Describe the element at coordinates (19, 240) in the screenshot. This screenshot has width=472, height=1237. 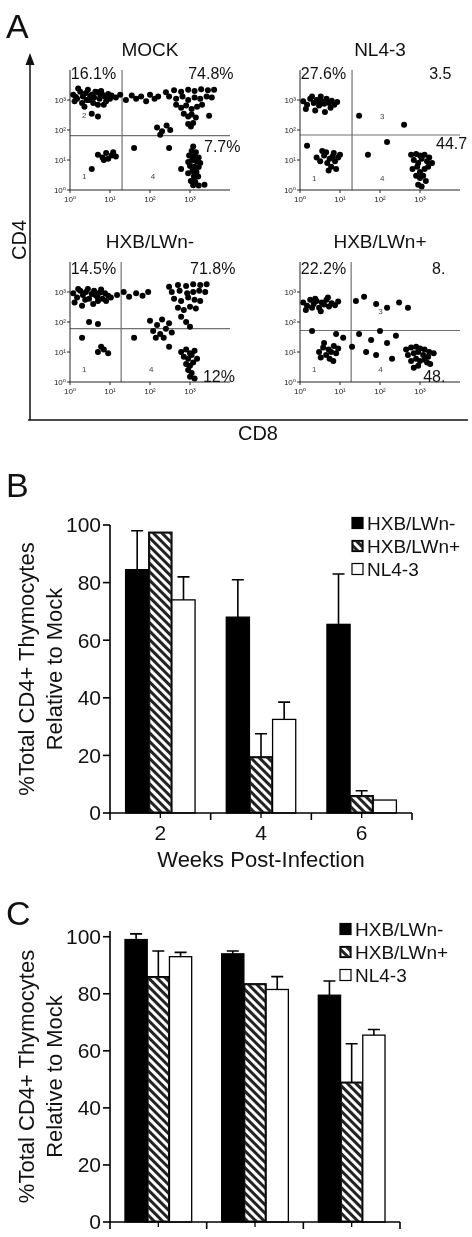
I see `y-axis-title: CD4` at that location.